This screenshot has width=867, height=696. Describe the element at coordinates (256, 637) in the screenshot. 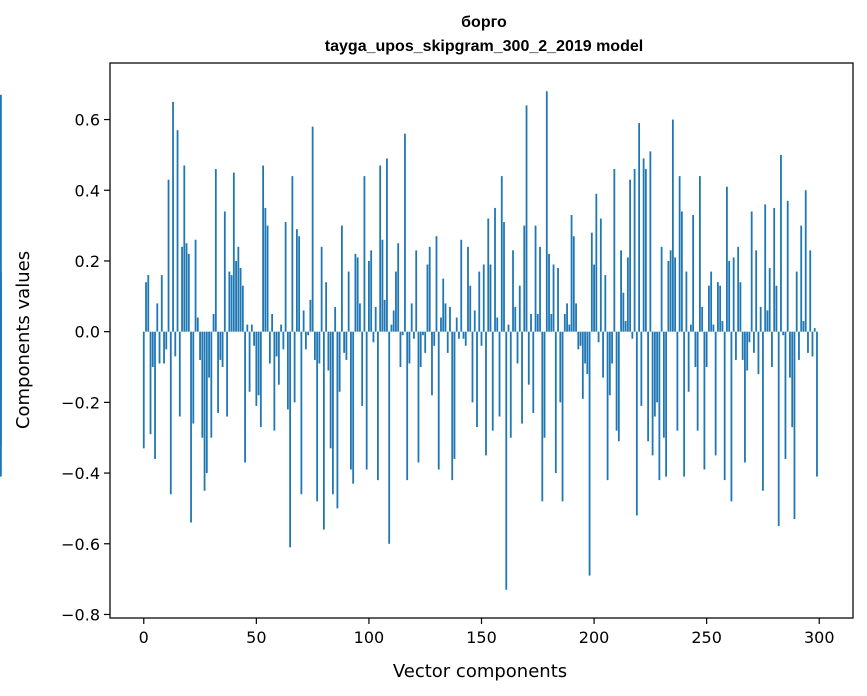

I see `x-tick-label: 50` at that location.